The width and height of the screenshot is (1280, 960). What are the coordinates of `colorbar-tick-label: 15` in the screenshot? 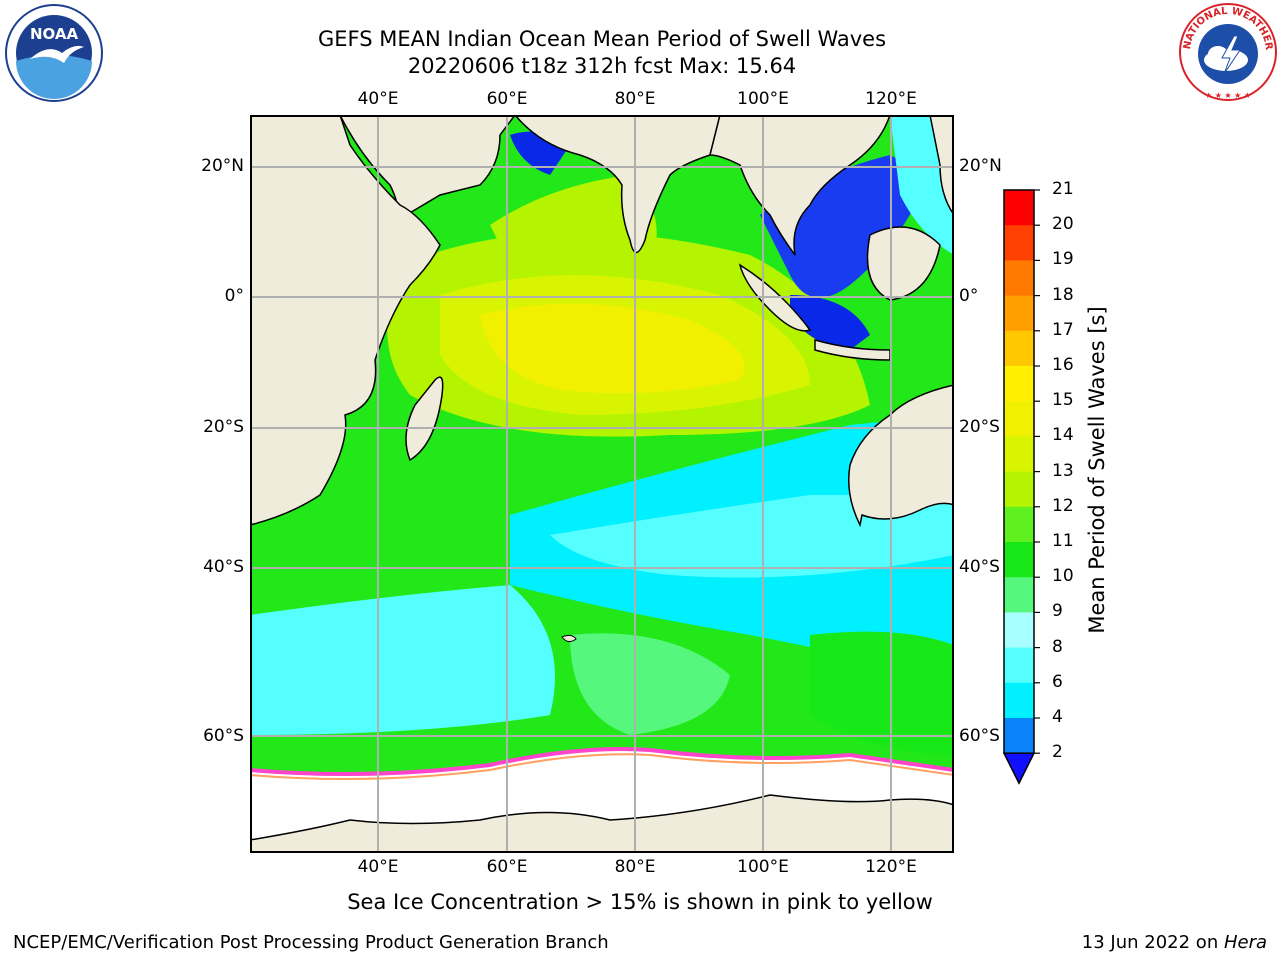 It's located at (1063, 400).